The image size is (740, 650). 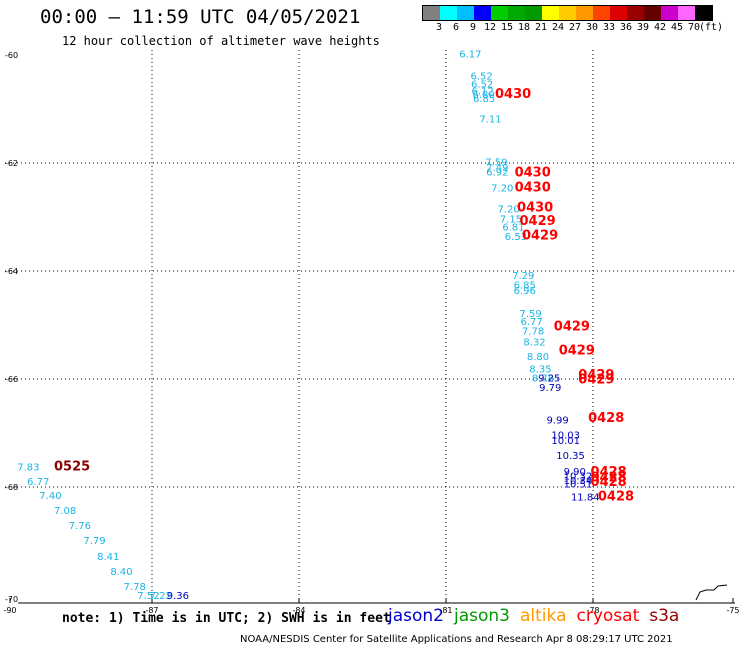 What do you see at coordinates (581, 28) in the screenshot?
I see `colorbar-labels: 3 6 9 12 15 18 21 24 27 30 33 36 39 42 45 70 (ft)` at bounding box center [581, 28].